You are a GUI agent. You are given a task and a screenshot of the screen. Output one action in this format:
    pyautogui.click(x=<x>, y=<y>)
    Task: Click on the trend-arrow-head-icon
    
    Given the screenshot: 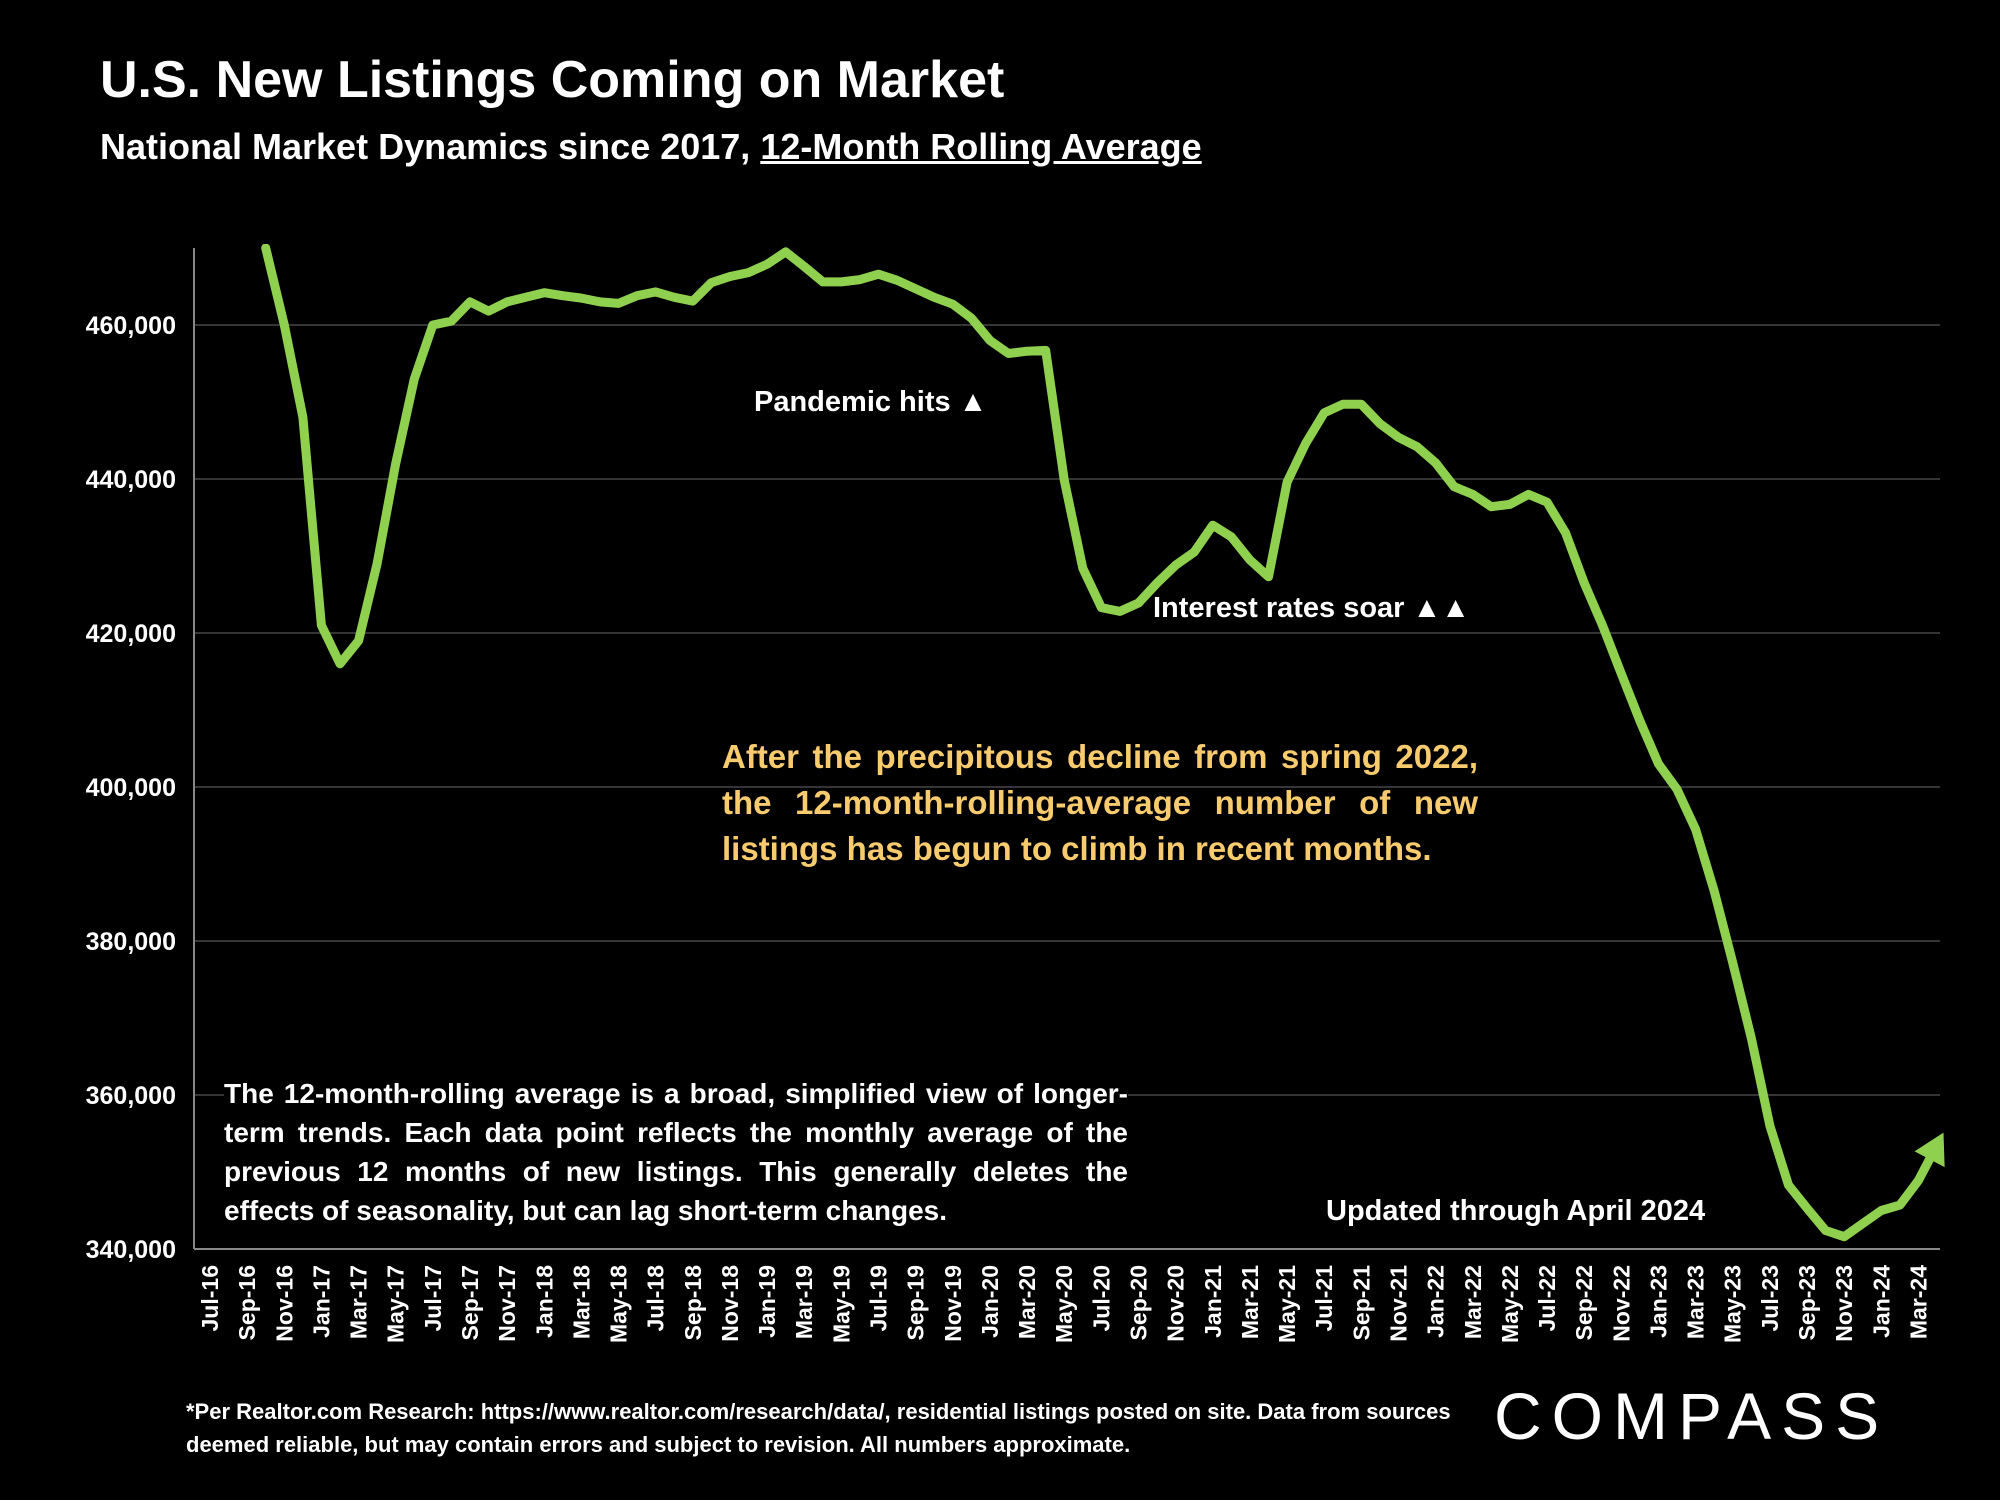 What is the action you would take?
    pyautogui.click(x=1929, y=1150)
    